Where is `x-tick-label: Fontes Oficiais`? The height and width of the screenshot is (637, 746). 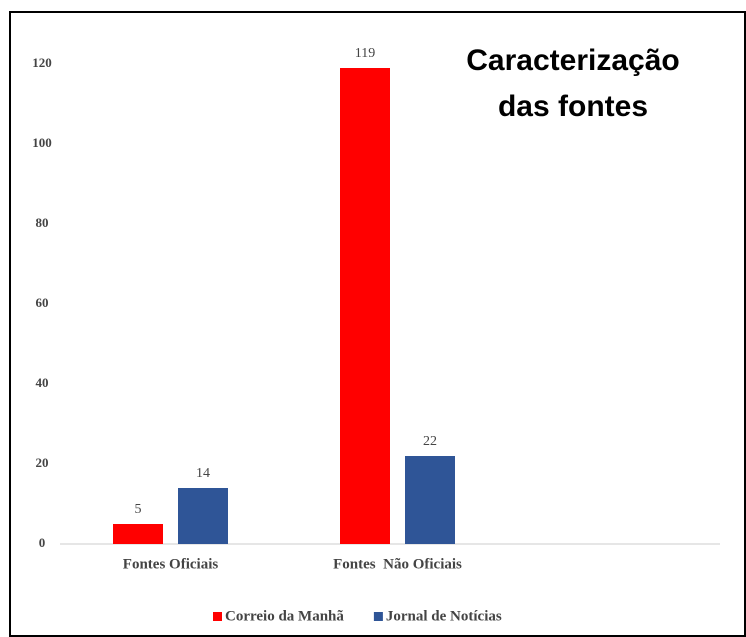
x-tick-label: Fontes Oficiais is located at coordinates (171, 564).